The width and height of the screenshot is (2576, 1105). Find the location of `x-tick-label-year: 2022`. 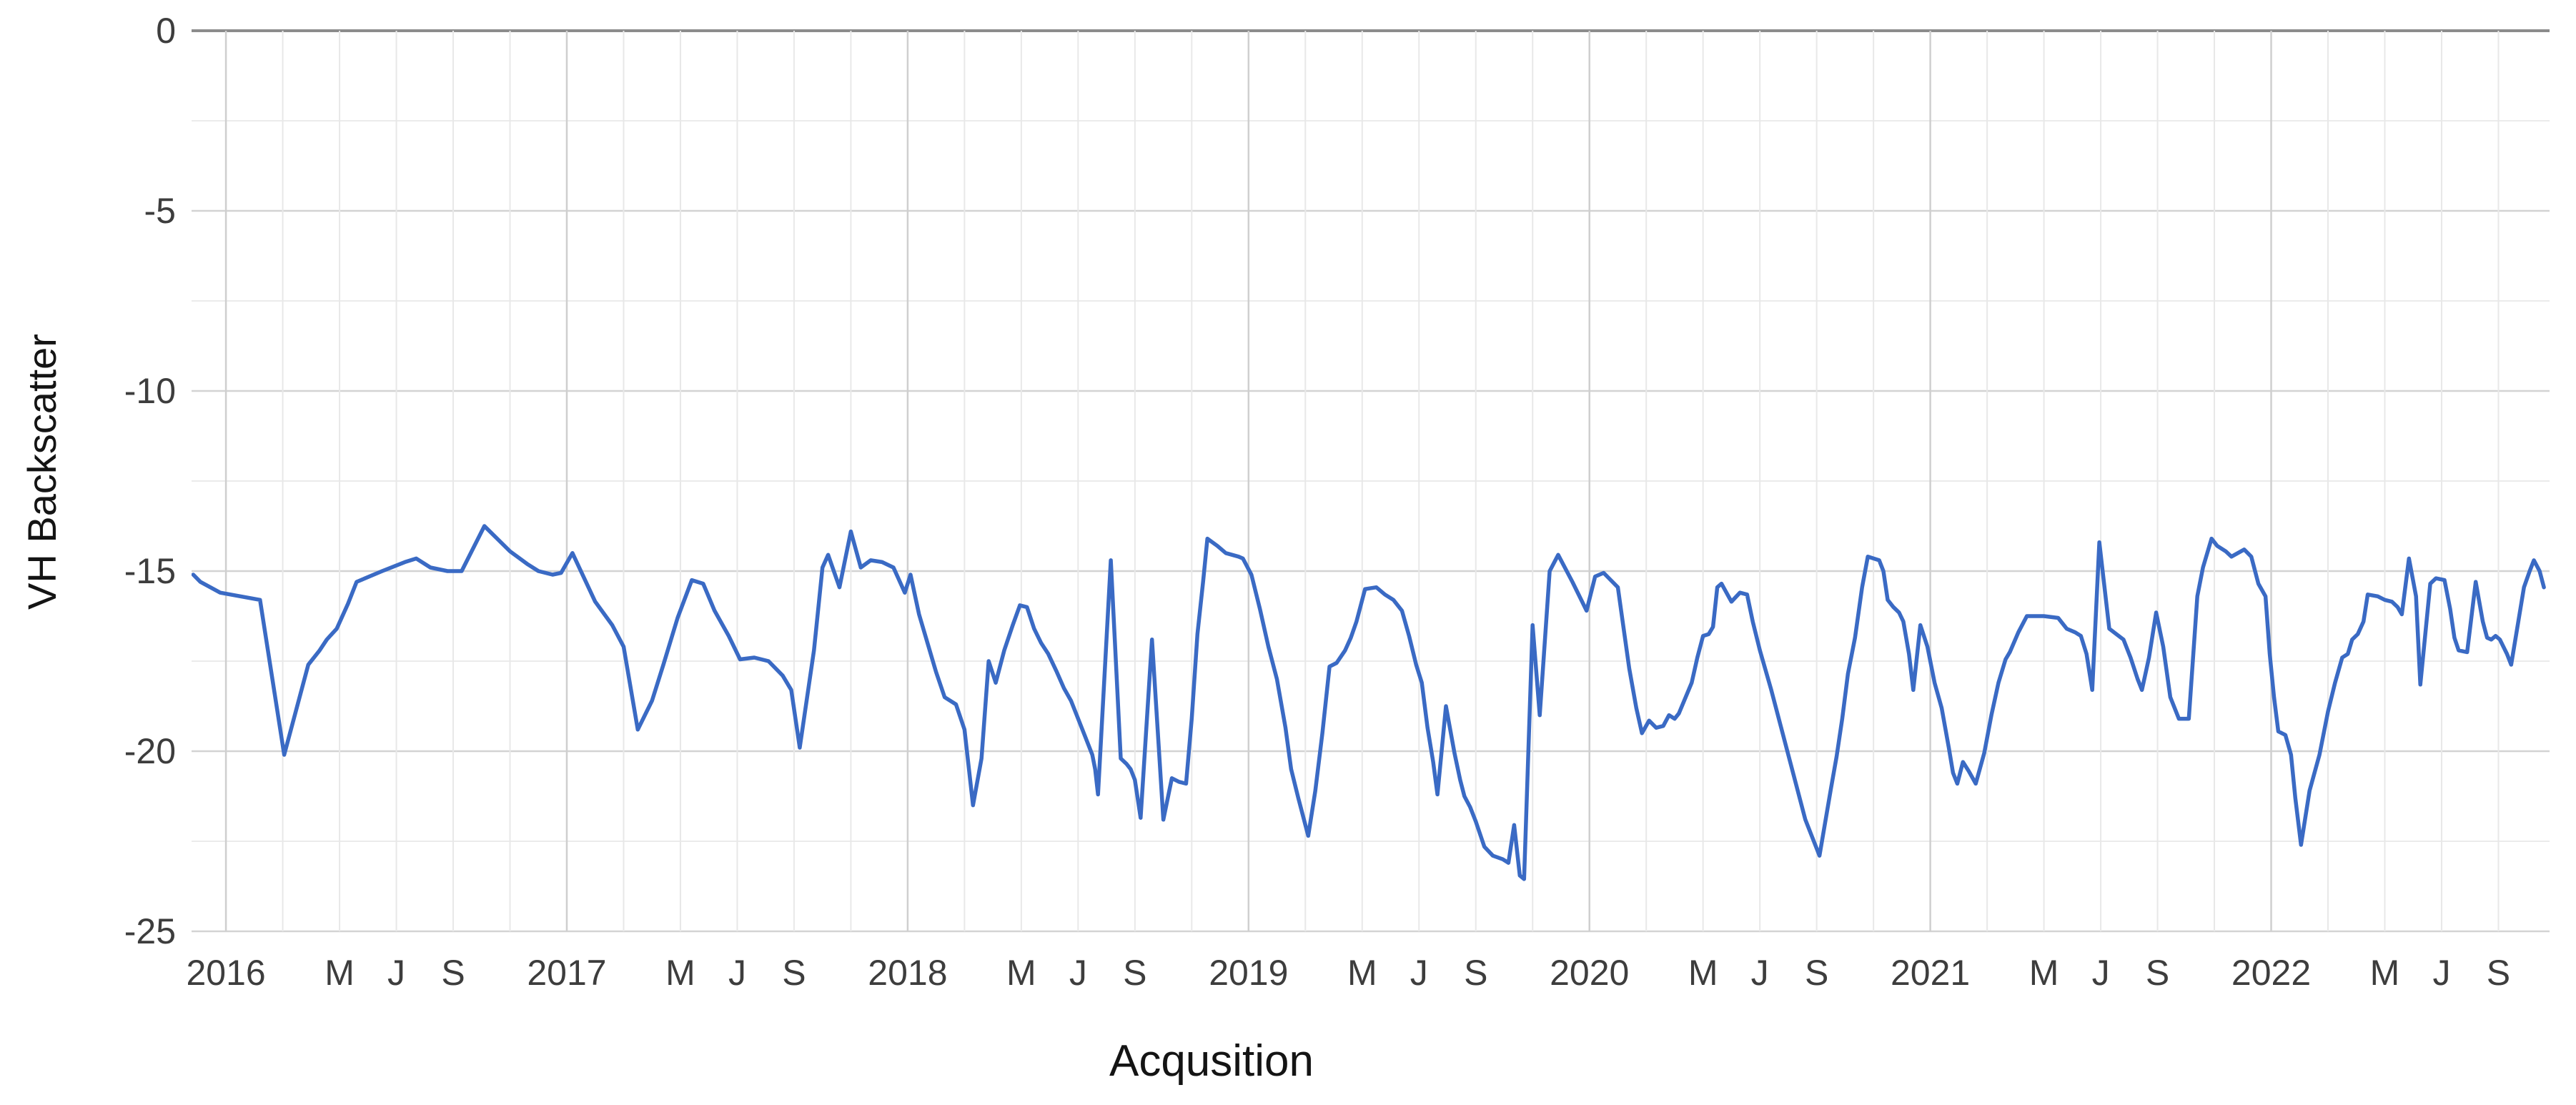

x-tick-label-year: 2022 is located at coordinates (2271, 973).